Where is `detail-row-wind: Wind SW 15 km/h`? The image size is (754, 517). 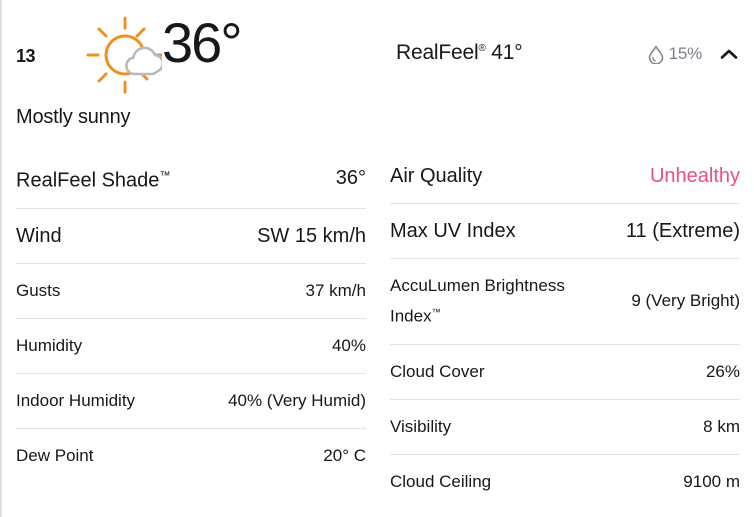 detail-row-wind: Wind SW 15 km/h is located at coordinates (191, 236).